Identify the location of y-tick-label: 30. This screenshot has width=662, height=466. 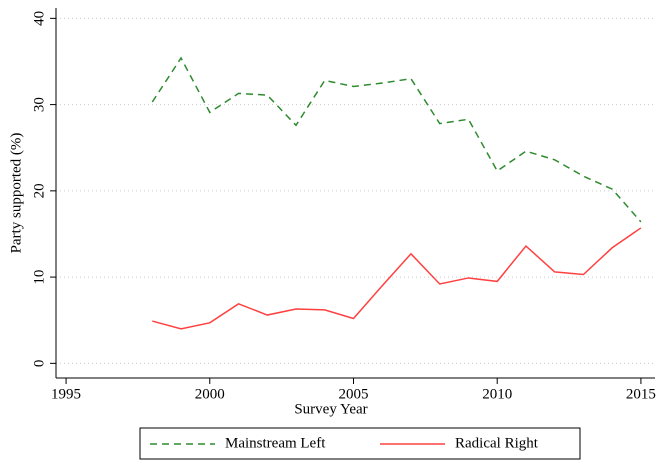
(39, 104).